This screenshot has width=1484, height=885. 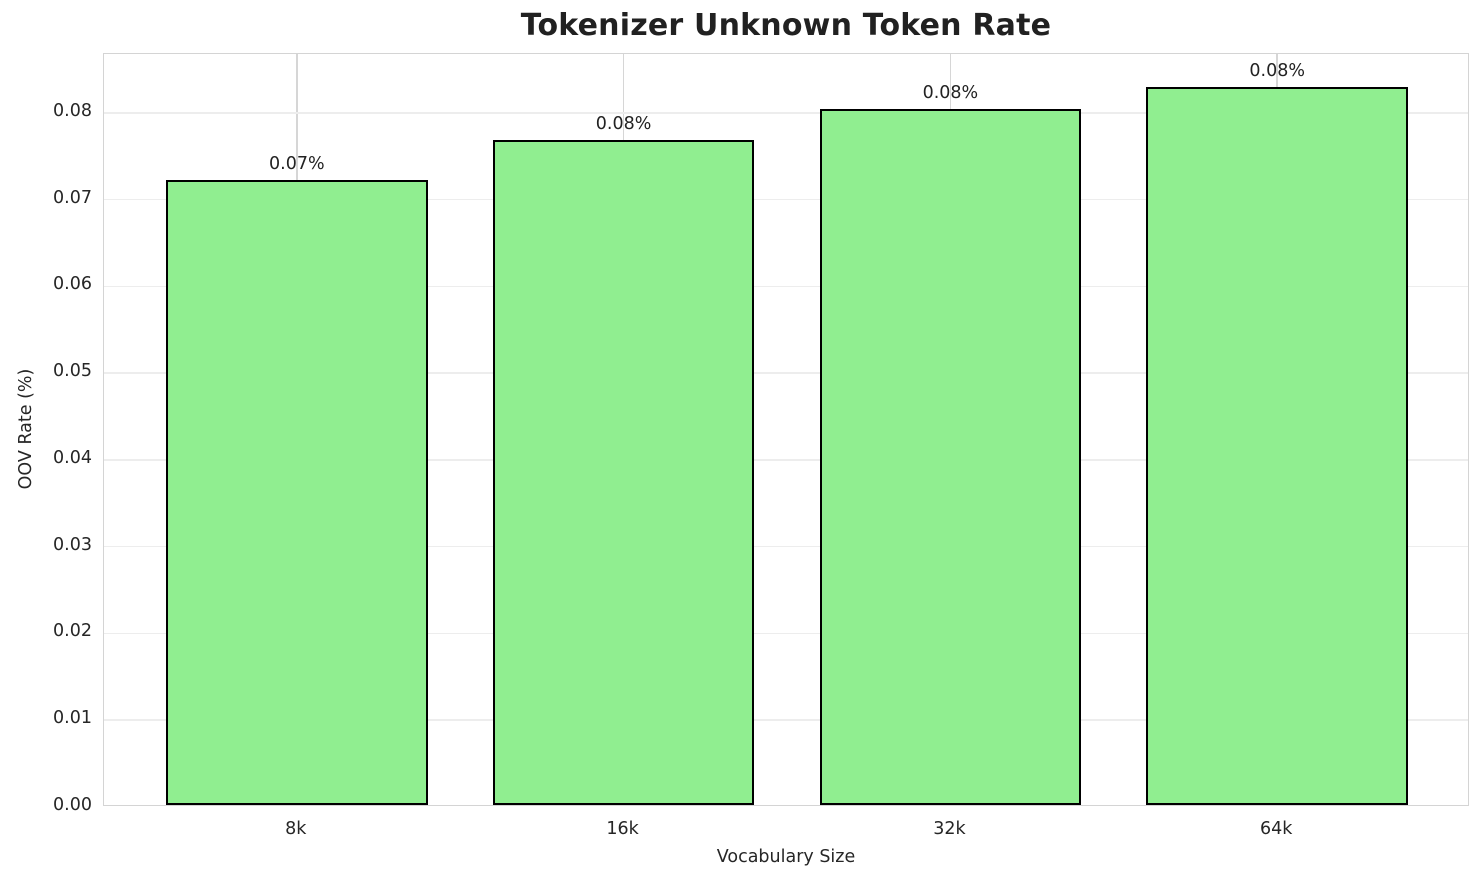 What do you see at coordinates (622, 829) in the screenshot?
I see `x-tick-label: 16k` at bounding box center [622, 829].